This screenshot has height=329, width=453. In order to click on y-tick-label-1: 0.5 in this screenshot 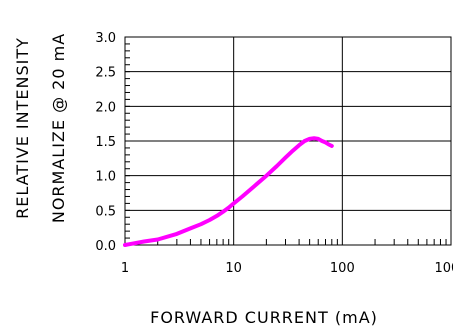, I will do `click(105, 211)`.